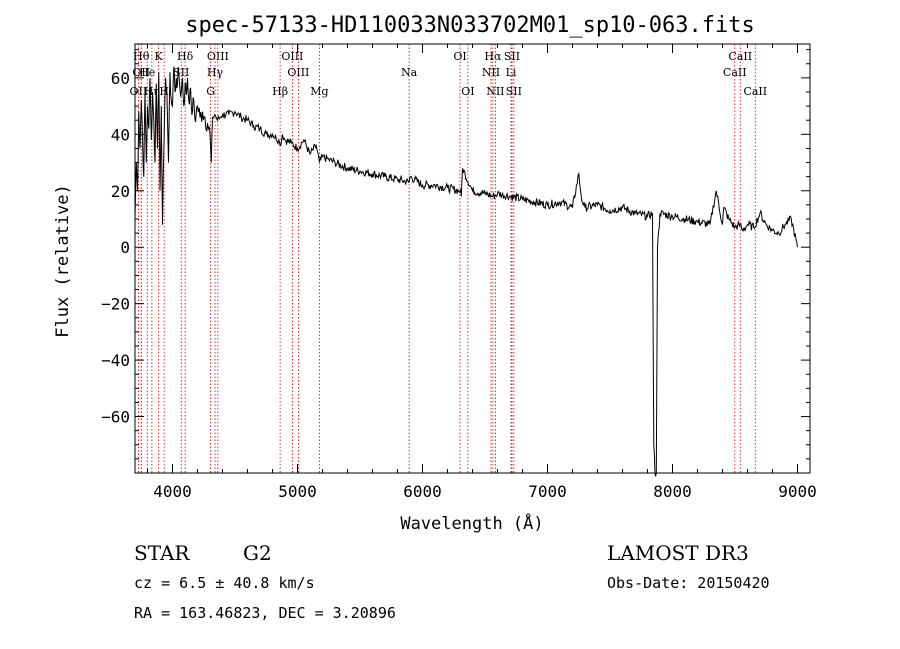  I want to click on y-axis-label: Flux (relative), so click(63, 261).